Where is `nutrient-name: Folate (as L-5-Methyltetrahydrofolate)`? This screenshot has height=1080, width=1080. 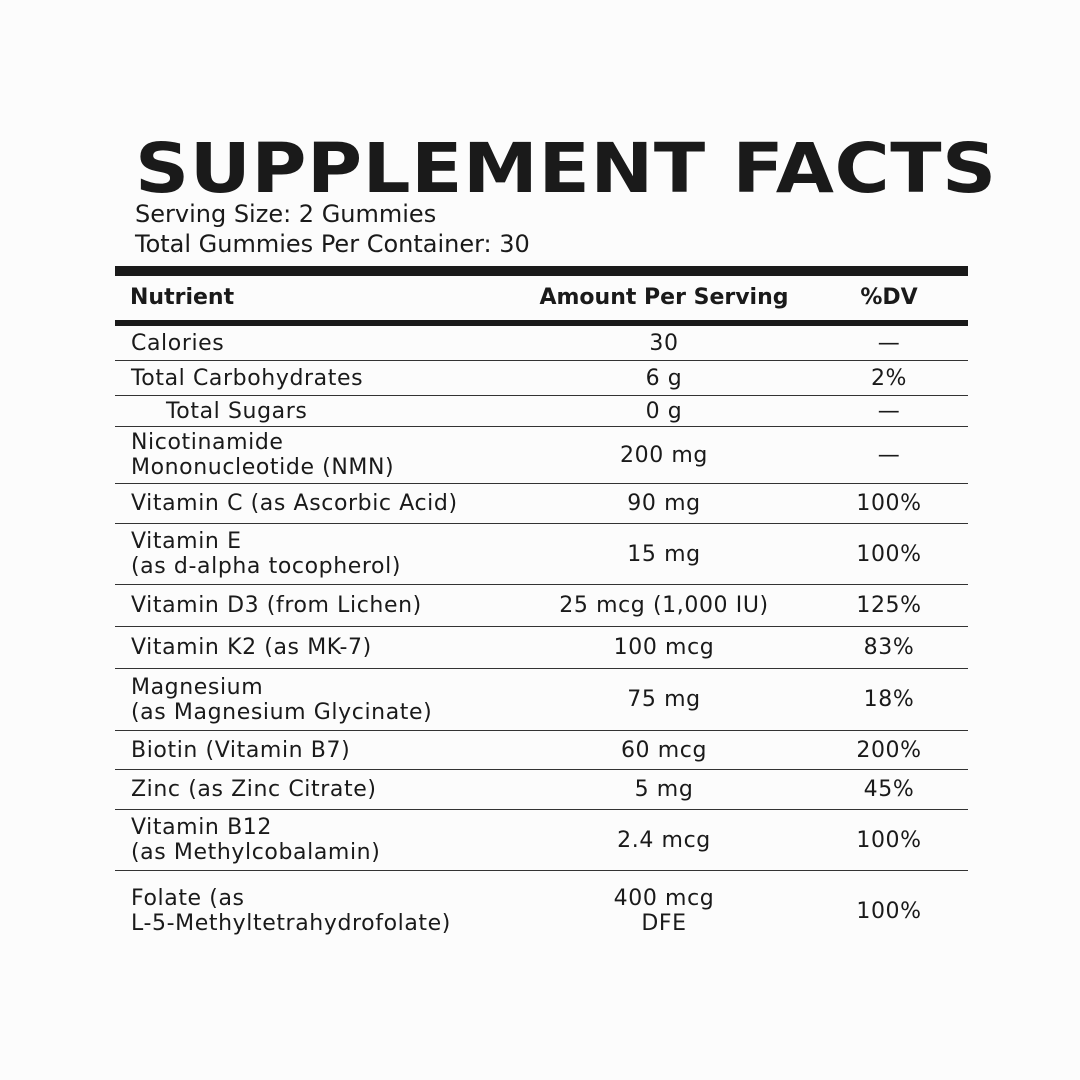
nutrient-name: Folate (as L-5-Methyltetrahydrofolate) is located at coordinates (291, 911).